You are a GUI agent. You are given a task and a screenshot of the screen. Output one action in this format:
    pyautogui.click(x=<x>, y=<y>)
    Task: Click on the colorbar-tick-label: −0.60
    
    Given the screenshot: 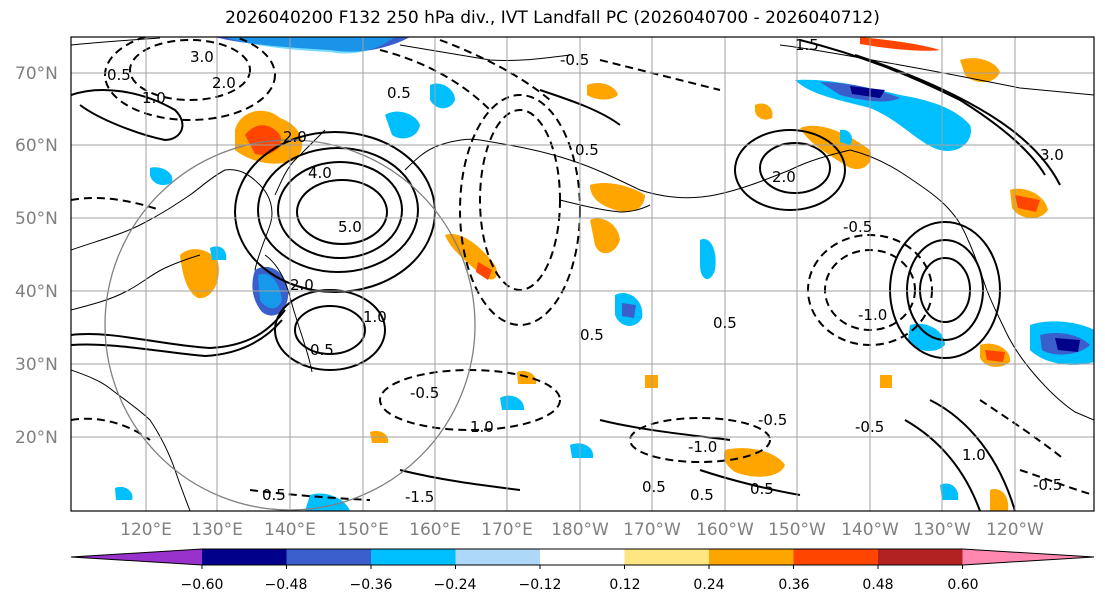 What is the action you would take?
    pyautogui.click(x=202, y=585)
    